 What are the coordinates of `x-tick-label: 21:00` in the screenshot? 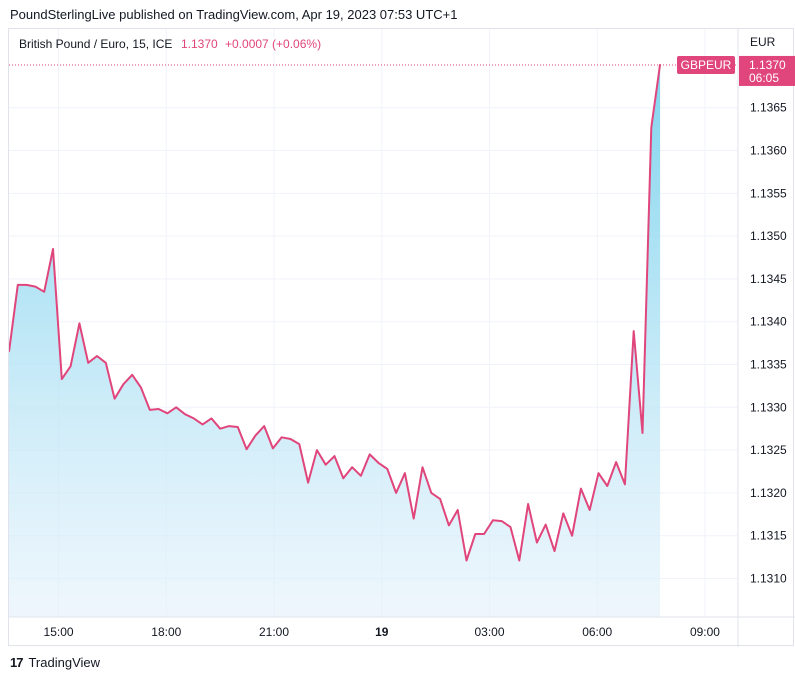 It's located at (274, 632).